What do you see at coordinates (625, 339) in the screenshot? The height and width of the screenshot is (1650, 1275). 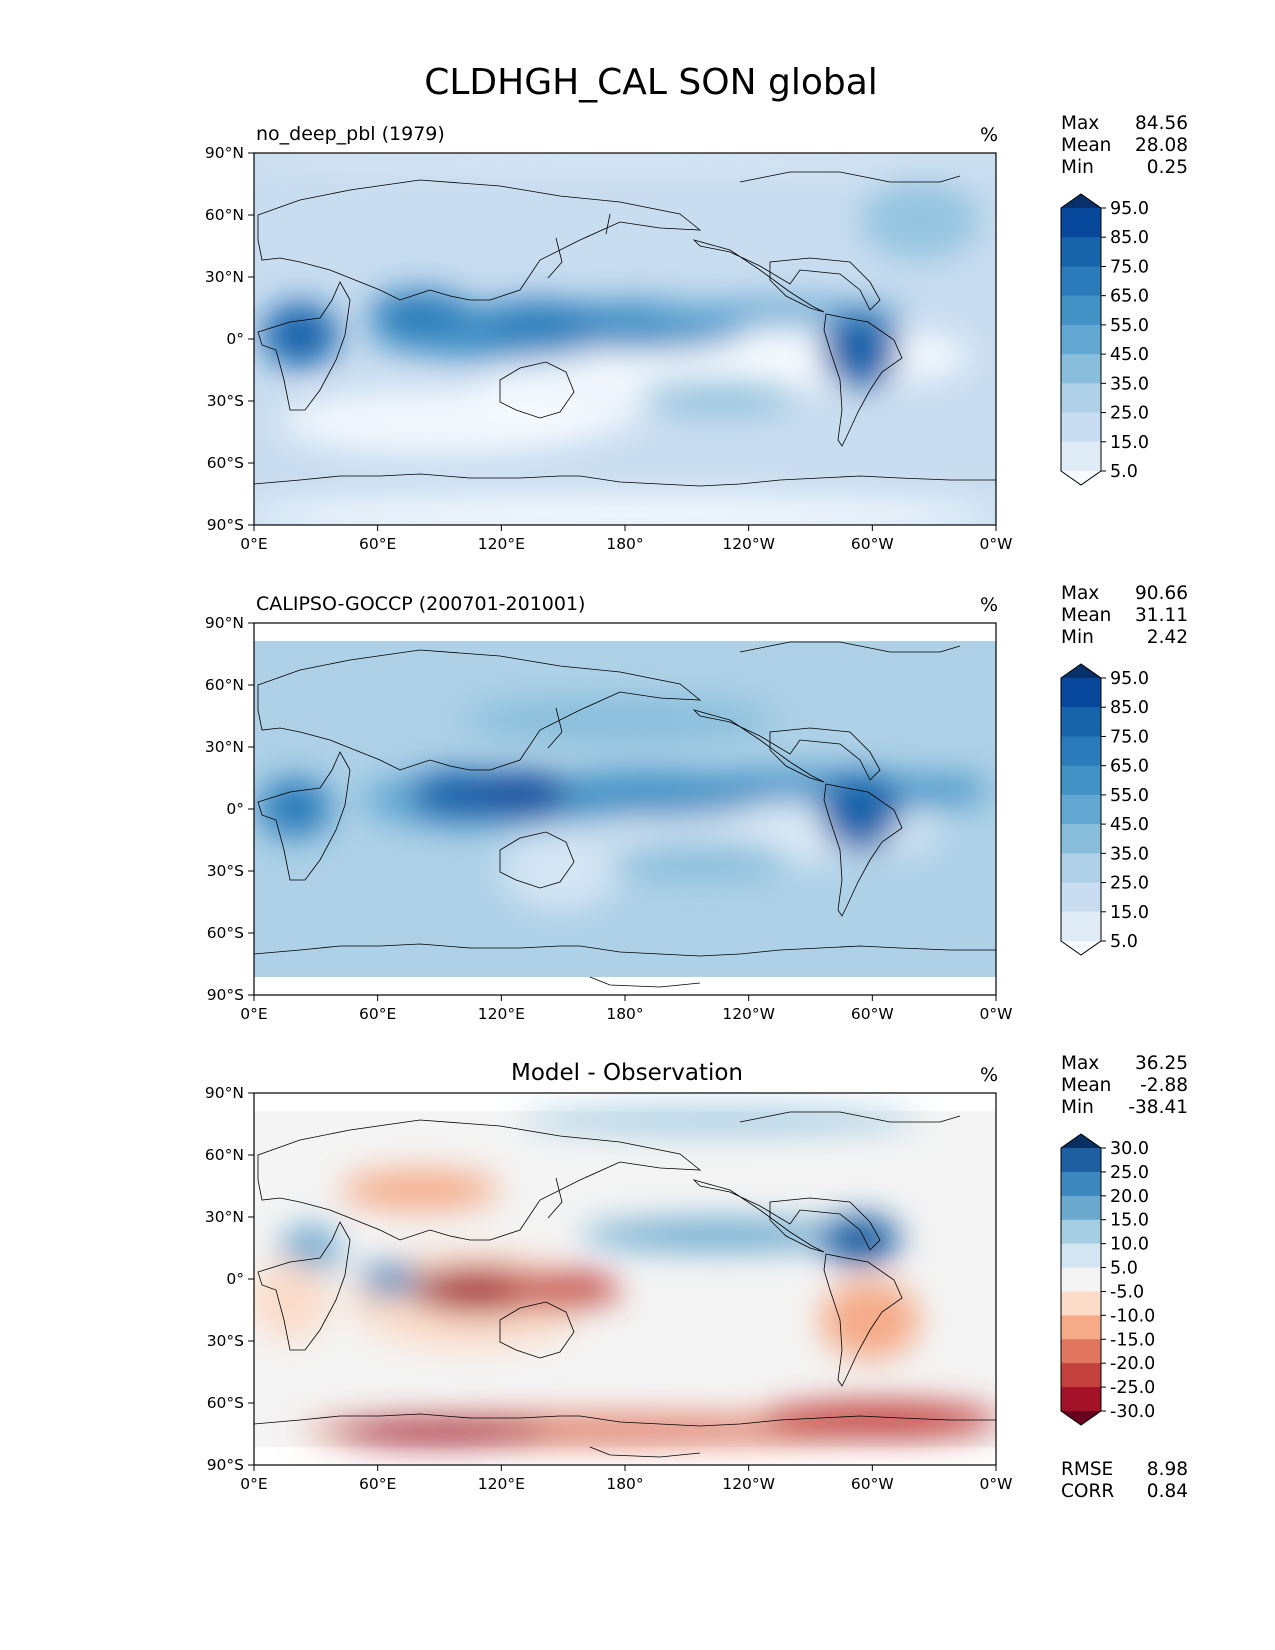 I see `cloud-field-blobs` at bounding box center [625, 339].